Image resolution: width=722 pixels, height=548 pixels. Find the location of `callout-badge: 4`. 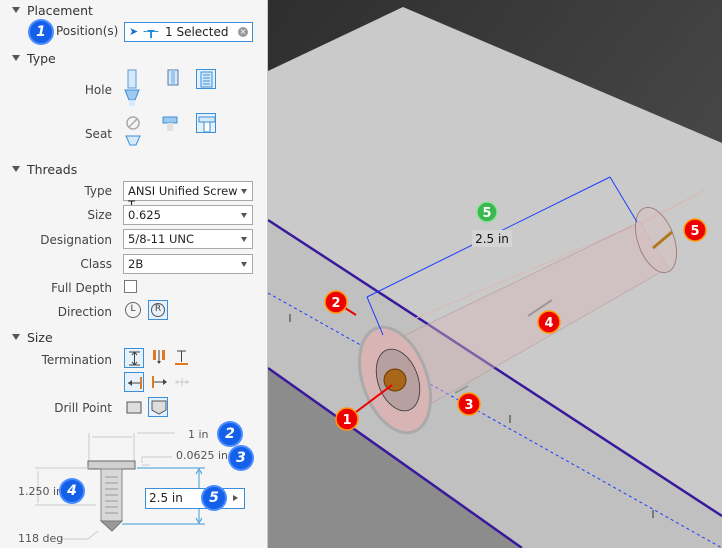

callout-badge: 4 is located at coordinates (72, 491).